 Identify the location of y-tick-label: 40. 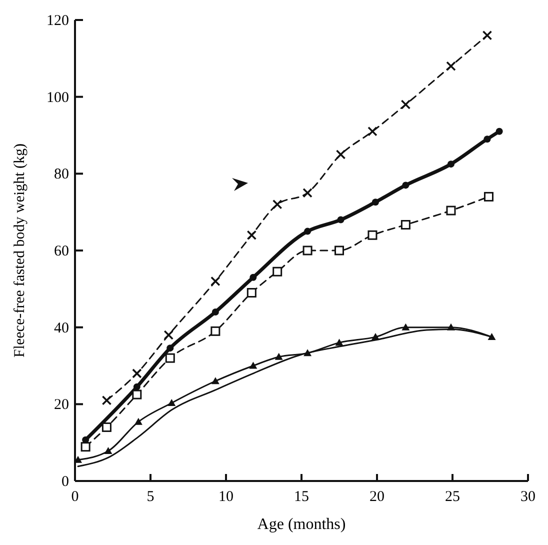
(61, 328).